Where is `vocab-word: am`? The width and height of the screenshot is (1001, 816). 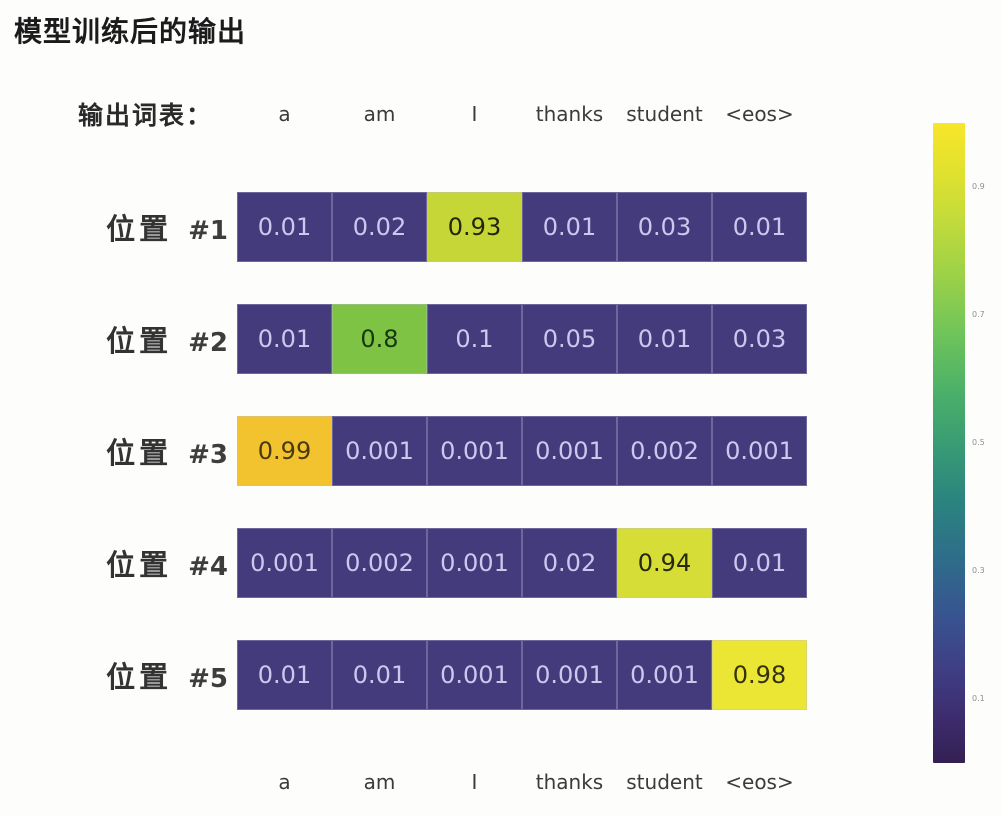 vocab-word: am is located at coordinates (379, 114).